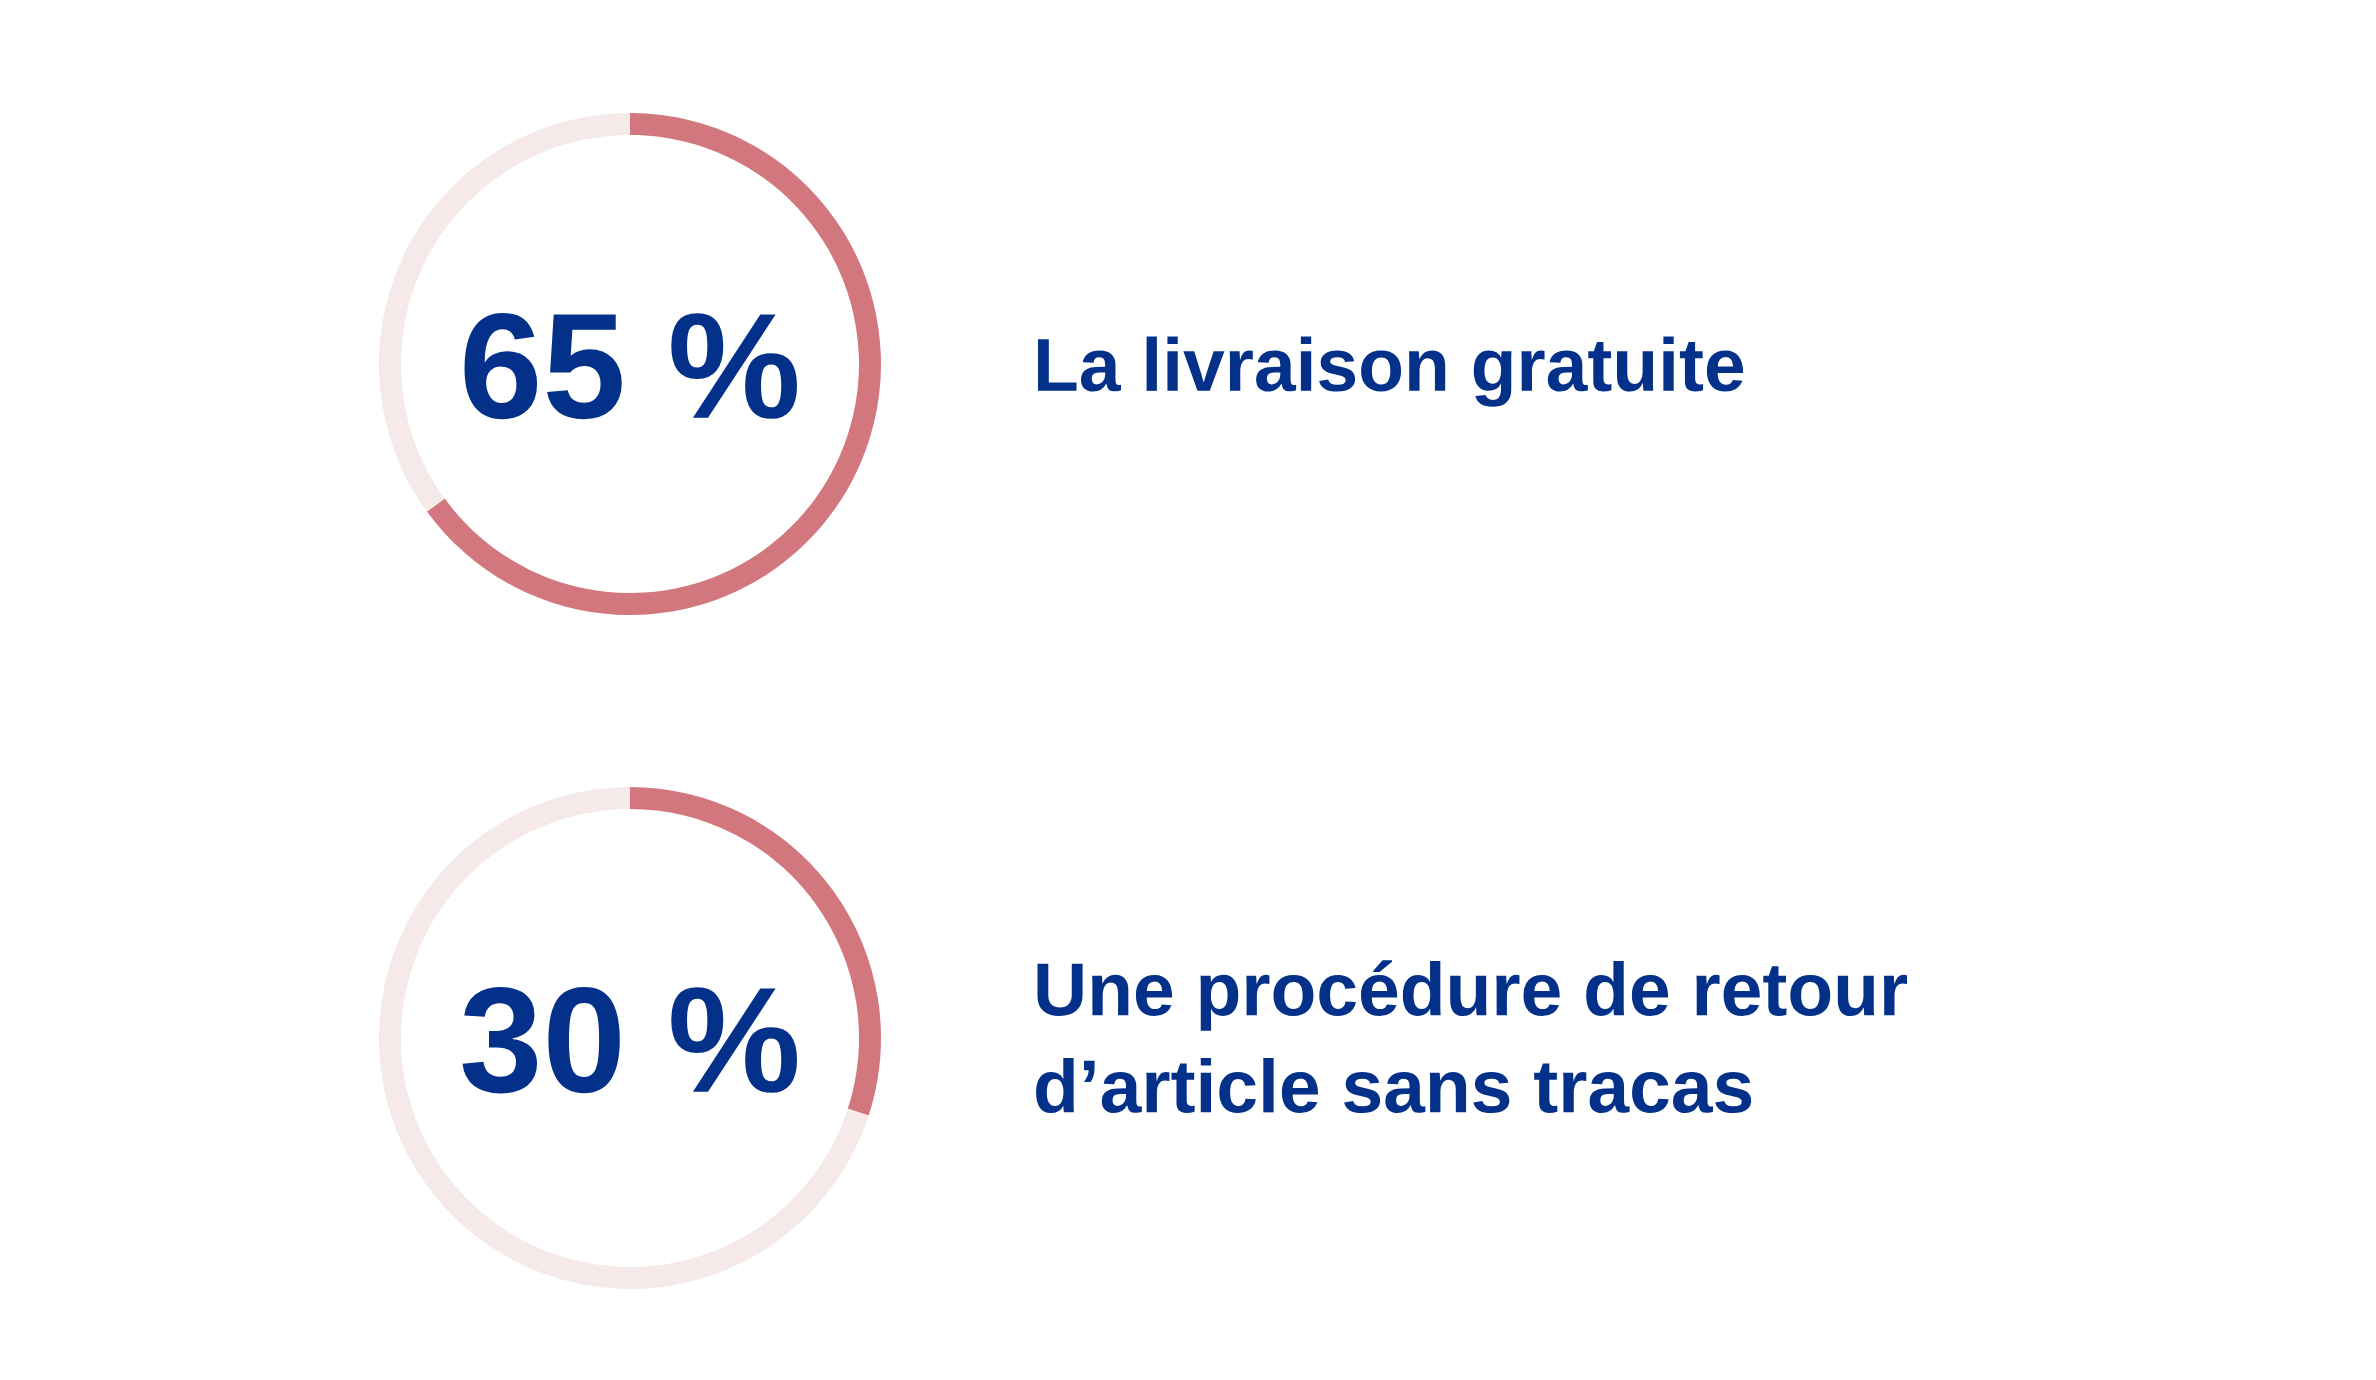 This screenshot has width=2376, height=1380. Describe the element at coordinates (629, 1040) in the screenshot. I see `text: 30 %` at that location.